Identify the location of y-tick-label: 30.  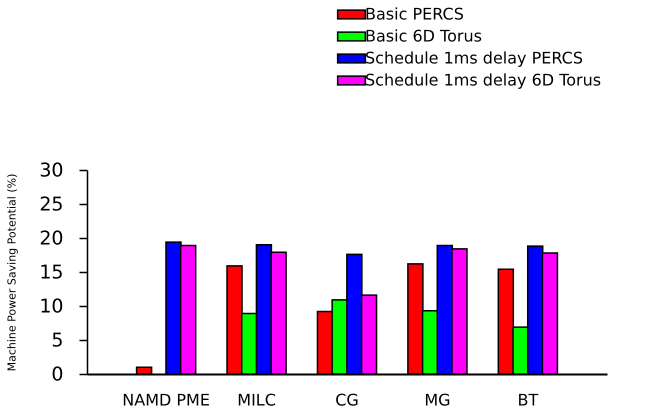
(51, 171).